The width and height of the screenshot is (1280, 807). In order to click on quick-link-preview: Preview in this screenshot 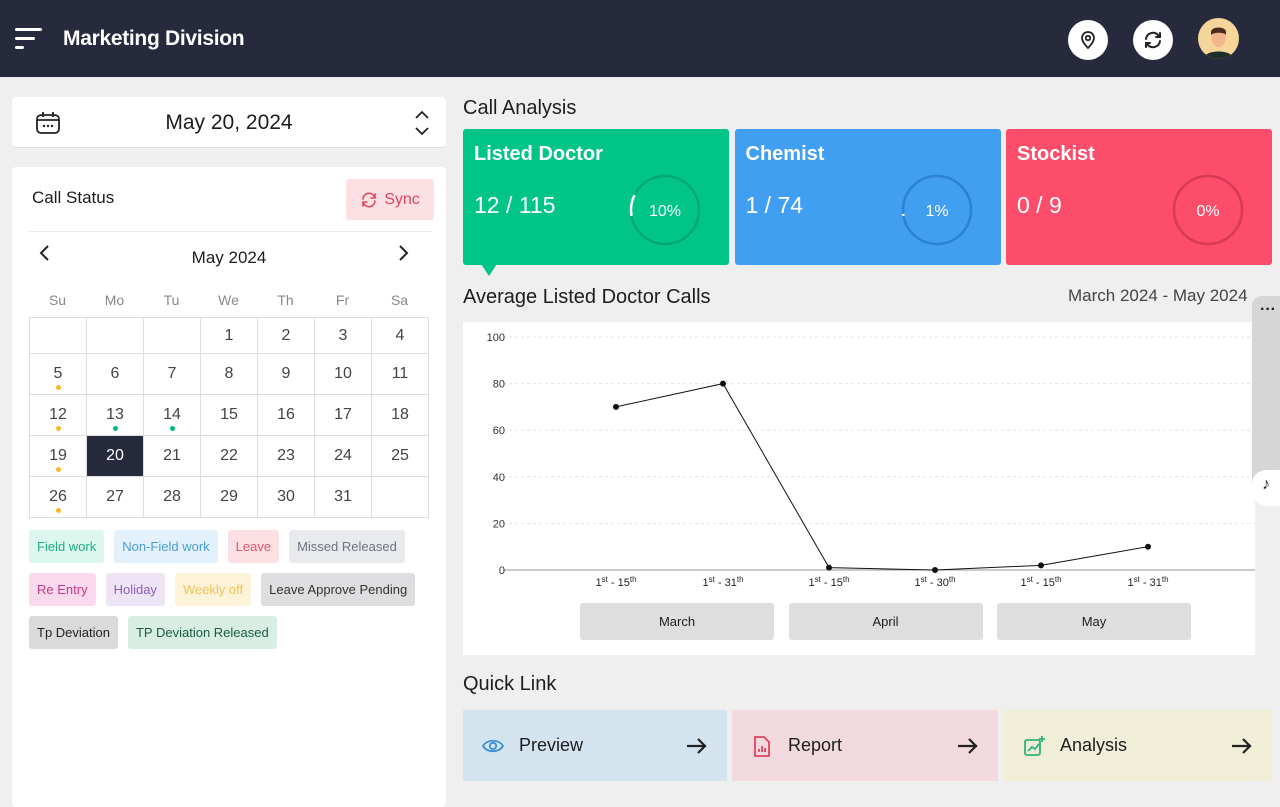, I will do `click(595, 745)`.